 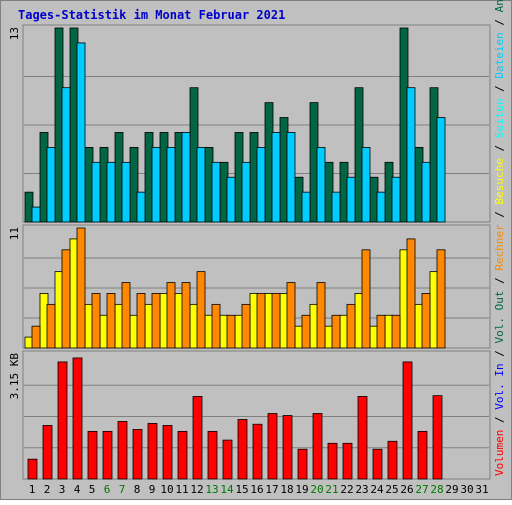 What do you see at coordinates (436, 489) in the screenshot?
I see `x-tick-label: 28` at bounding box center [436, 489].